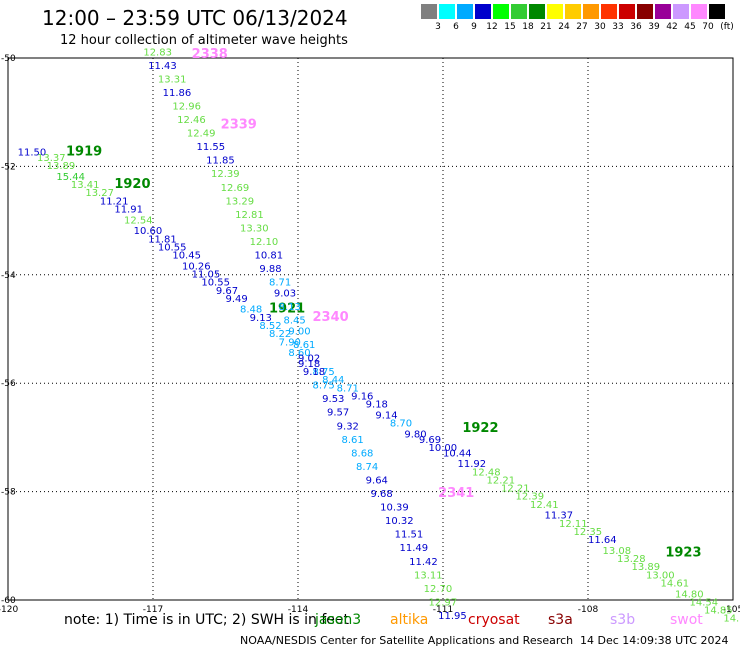  I want to click on color-swatch-label: 15, so click(510, 27).